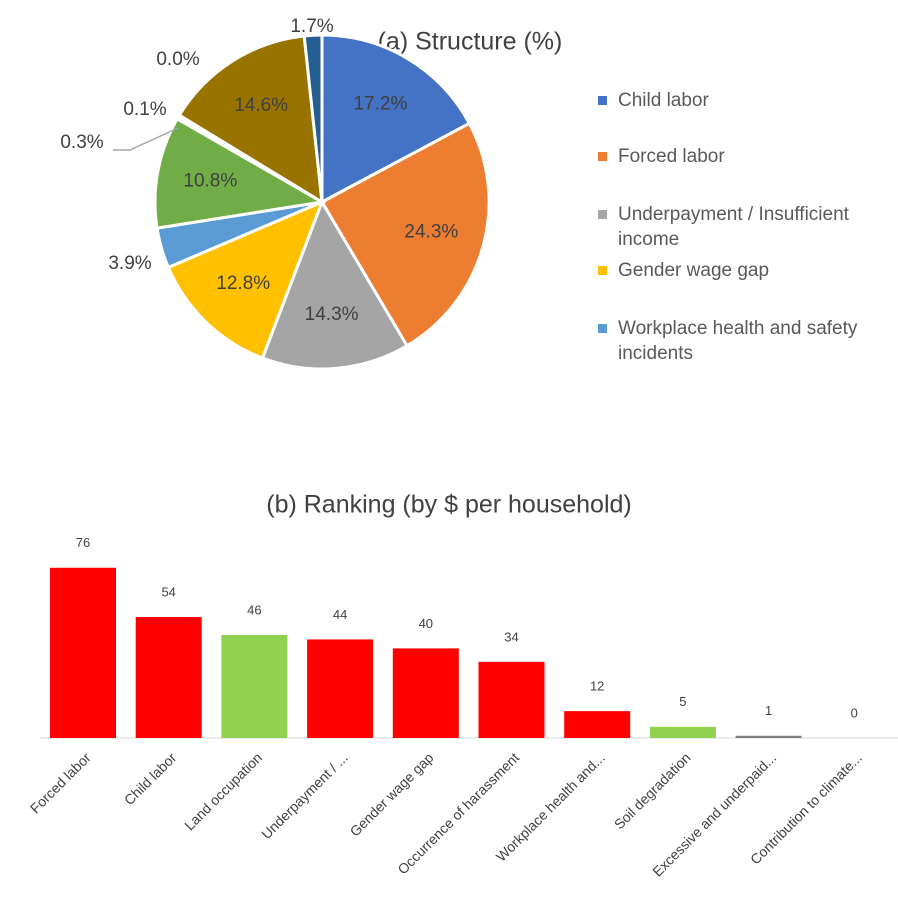 The image size is (898, 903). What do you see at coordinates (146, 139) in the screenshot?
I see `leader-line` at bounding box center [146, 139].